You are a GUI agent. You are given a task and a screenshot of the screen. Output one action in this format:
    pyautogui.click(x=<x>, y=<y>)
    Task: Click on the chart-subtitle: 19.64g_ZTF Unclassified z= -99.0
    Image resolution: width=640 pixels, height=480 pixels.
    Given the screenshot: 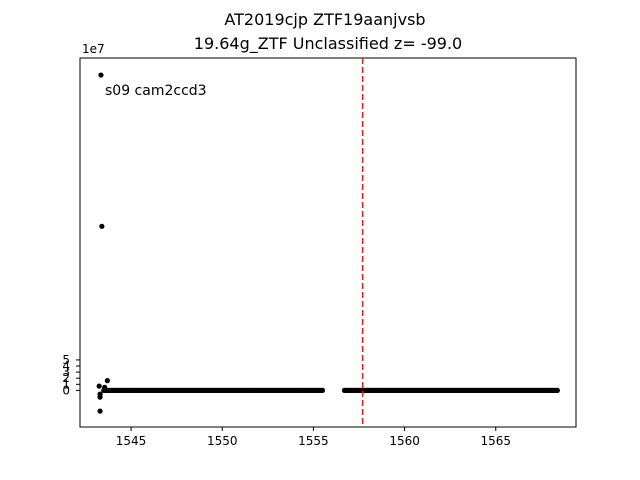 What is the action you would take?
    pyautogui.click(x=328, y=44)
    